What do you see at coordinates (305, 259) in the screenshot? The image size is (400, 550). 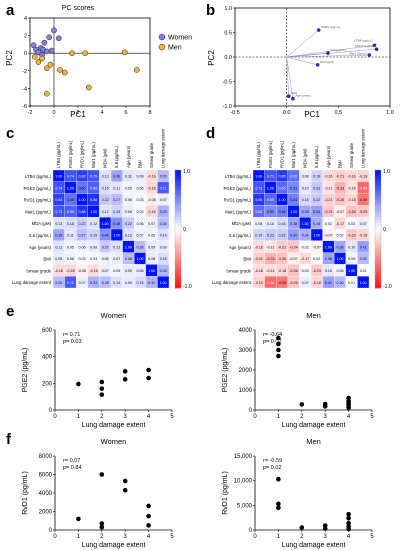 I see `cell-value: -0.17` at bounding box center [305, 259].